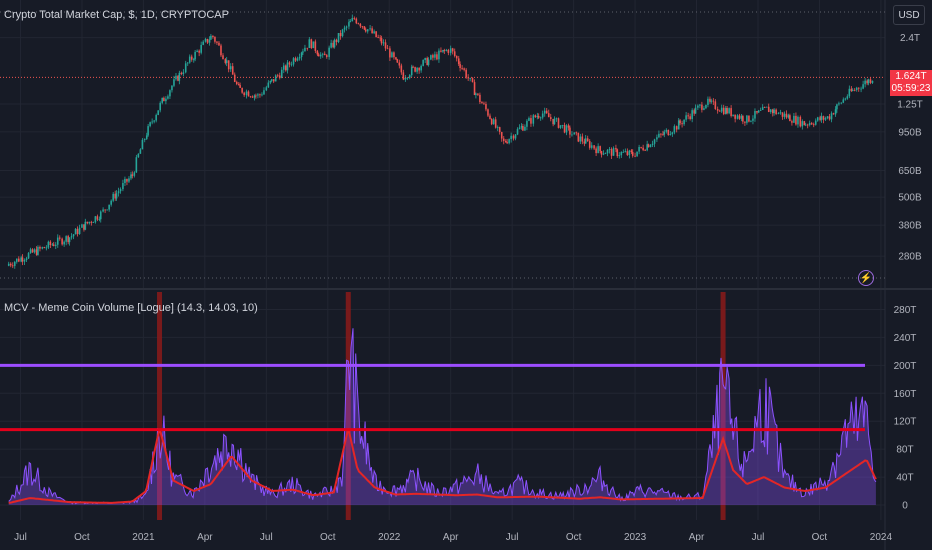  What do you see at coordinates (909, 15) in the screenshot?
I see `currency-button: USD` at bounding box center [909, 15].